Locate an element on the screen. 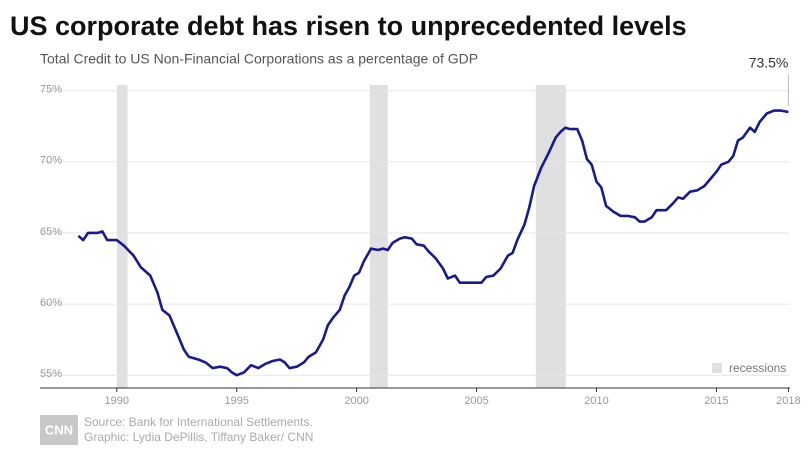 Image resolution: width=811 pixels, height=462 pixels. x-tick-label: 2000 is located at coordinates (356, 401).